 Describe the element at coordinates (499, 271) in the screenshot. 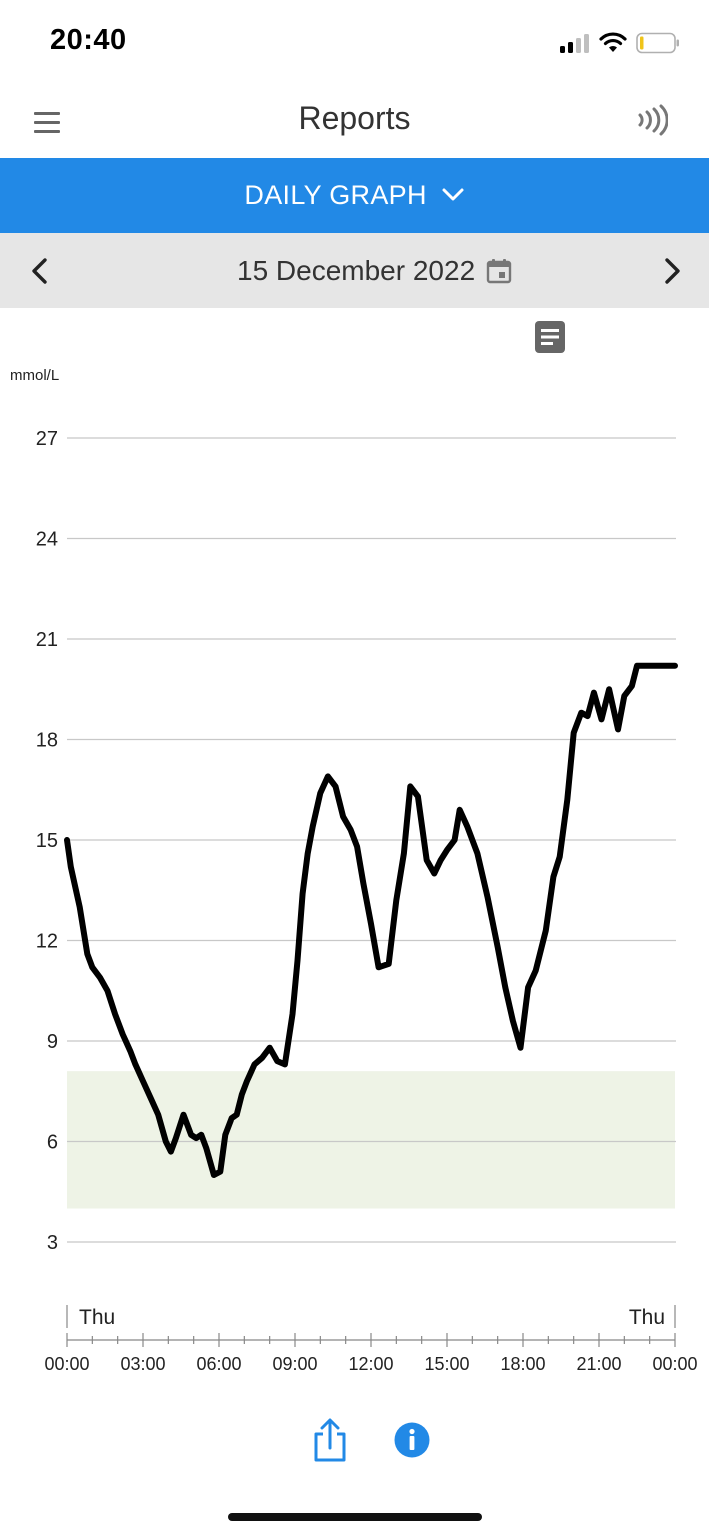

I see `calendar-icon` at that location.